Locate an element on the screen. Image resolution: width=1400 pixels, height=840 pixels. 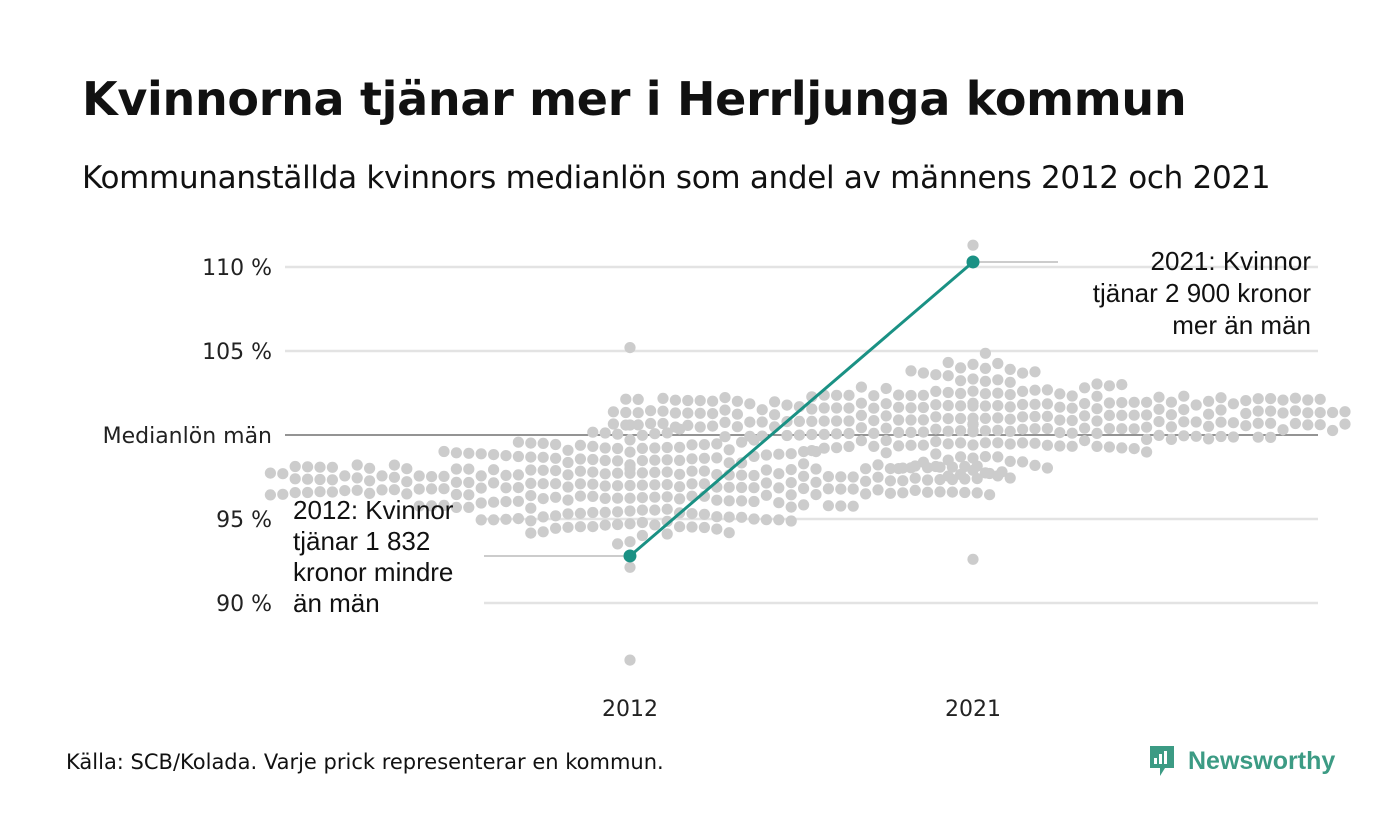
highlight-layer is located at coordinates (801, 409).